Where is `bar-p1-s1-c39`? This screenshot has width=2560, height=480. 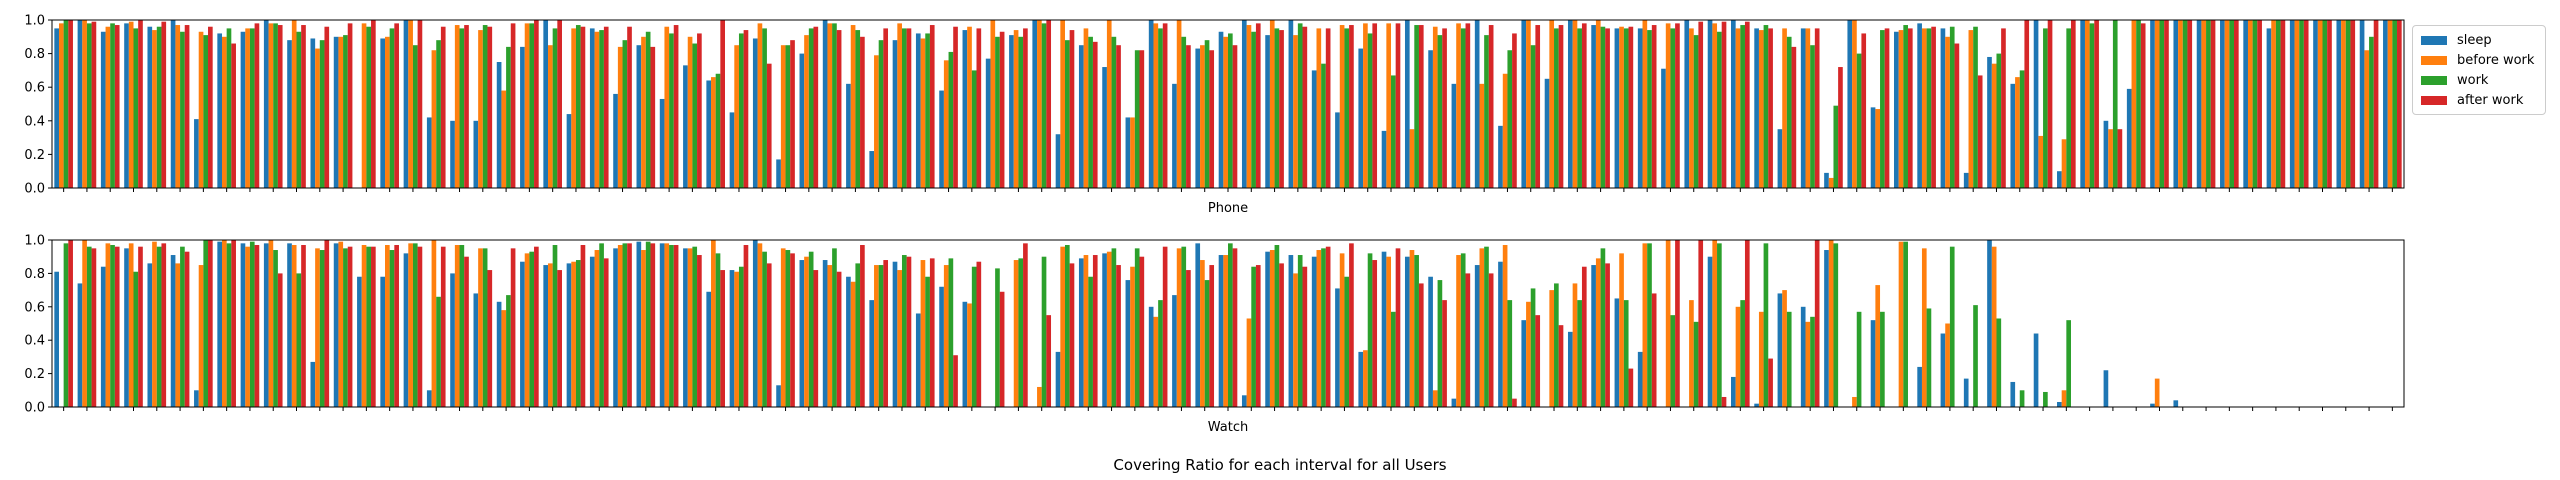
bar-p1-s1-c39 is located at coordinates (969, 355).